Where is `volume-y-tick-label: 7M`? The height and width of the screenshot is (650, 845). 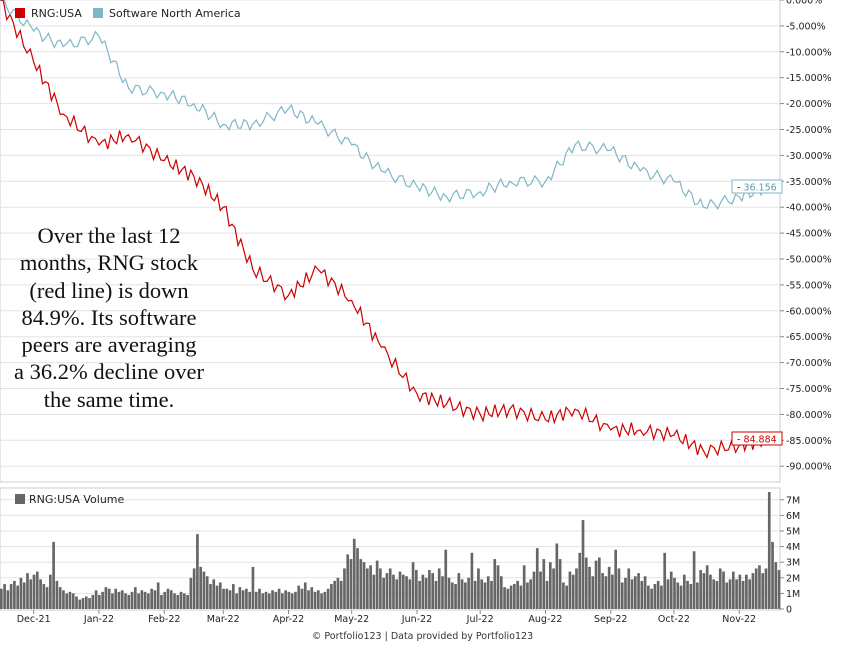
volume-y-tick-label: 7M is located at coordinates (793, 500).